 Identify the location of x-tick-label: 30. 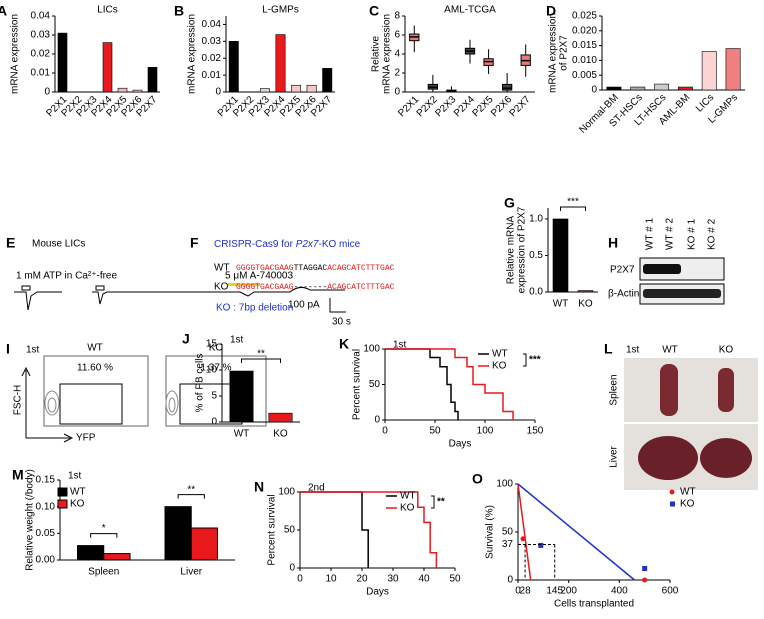
(393, 579).